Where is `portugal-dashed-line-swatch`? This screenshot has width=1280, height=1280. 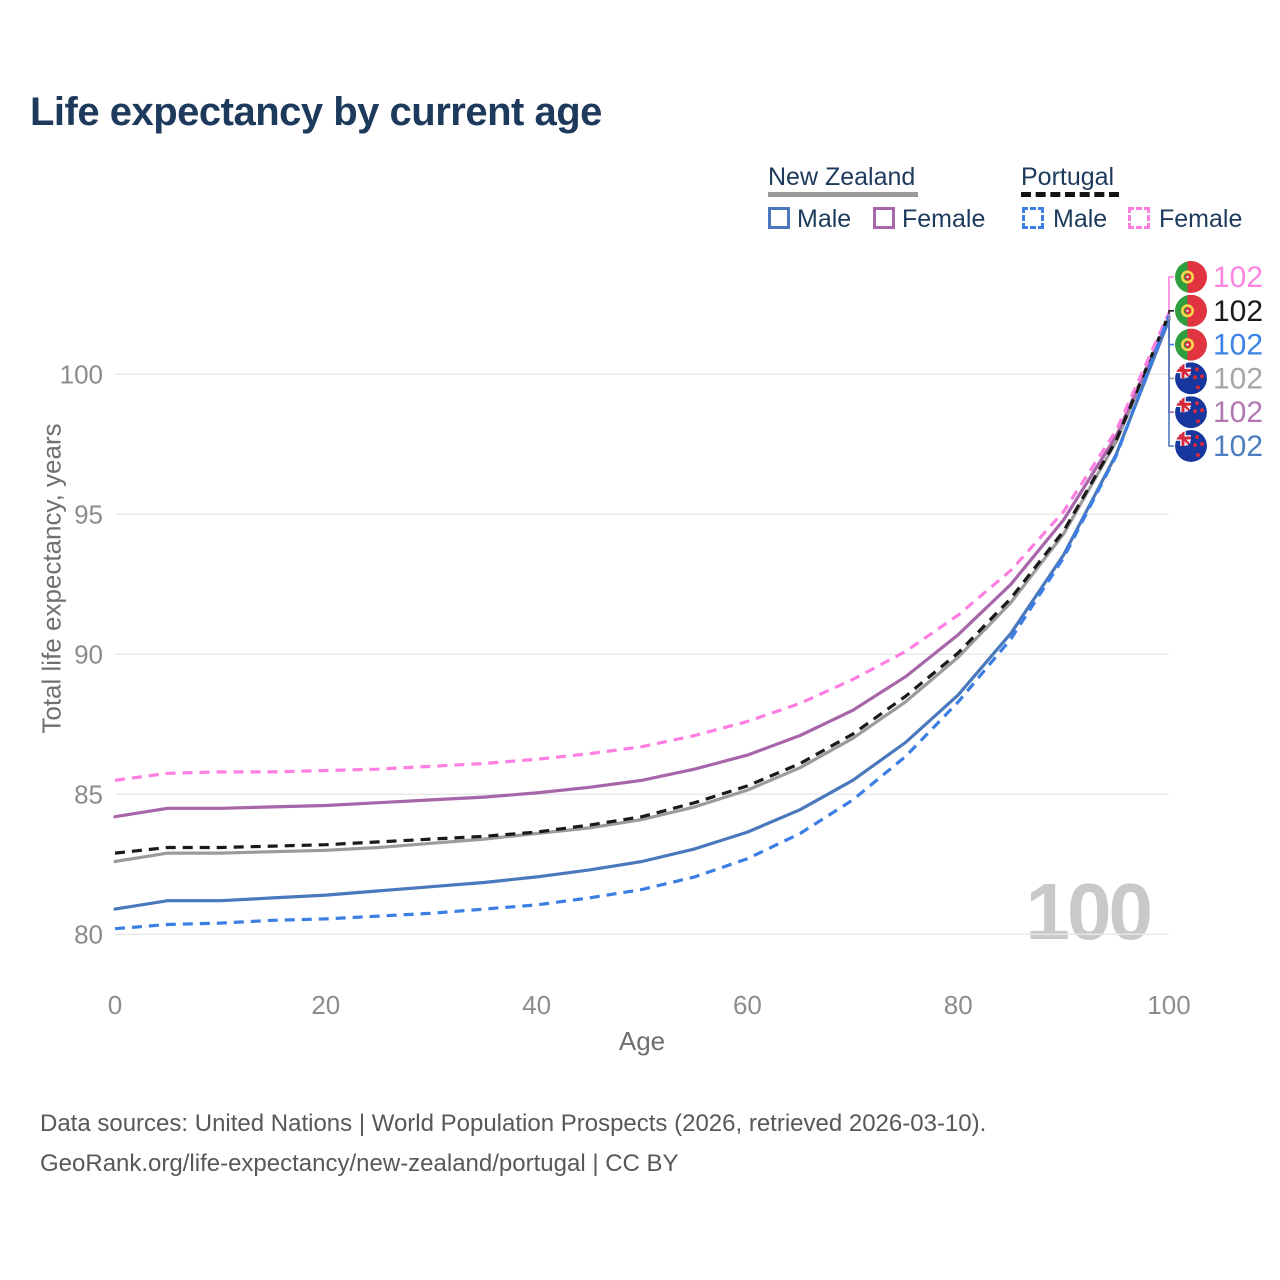 portugal-dashed-line-swatch is located at coordinates (1070, 194).